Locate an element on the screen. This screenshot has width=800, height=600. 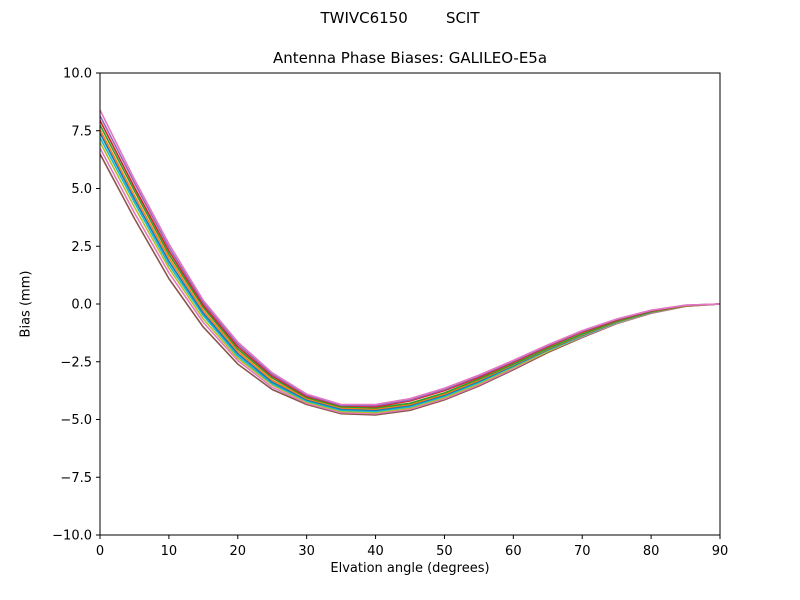
y-tick-label: −2.5 is located at coordinates (76, 362).